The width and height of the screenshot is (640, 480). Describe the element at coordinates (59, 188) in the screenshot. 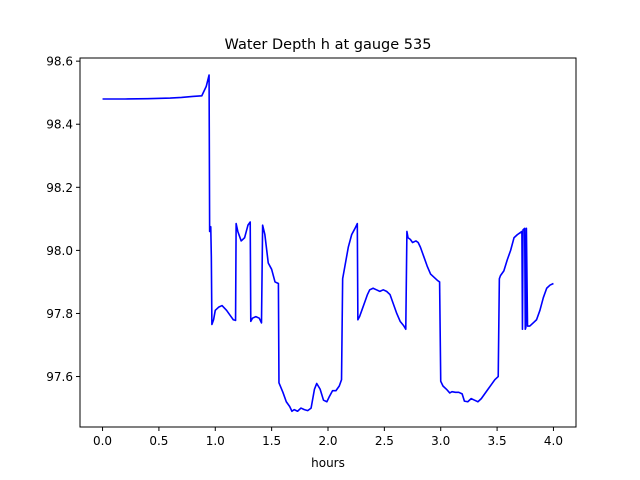

I see `y-tick-label: 98.2` at that location.